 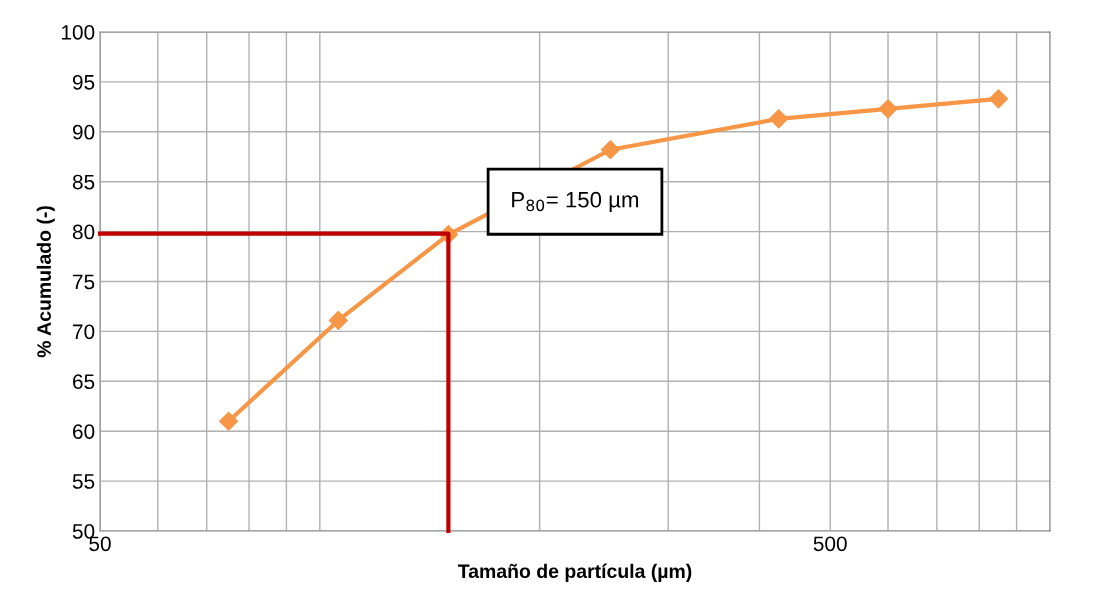 What do you see at coordinates (83, 182) in the screenshot?
I see `y-tick-label: 85` at bounding box center [83, 182].